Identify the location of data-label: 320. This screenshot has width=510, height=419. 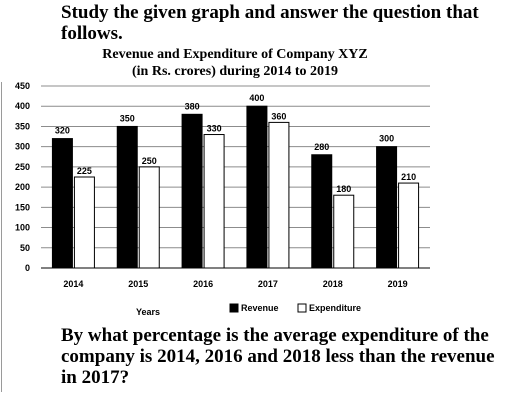
(62, 131).